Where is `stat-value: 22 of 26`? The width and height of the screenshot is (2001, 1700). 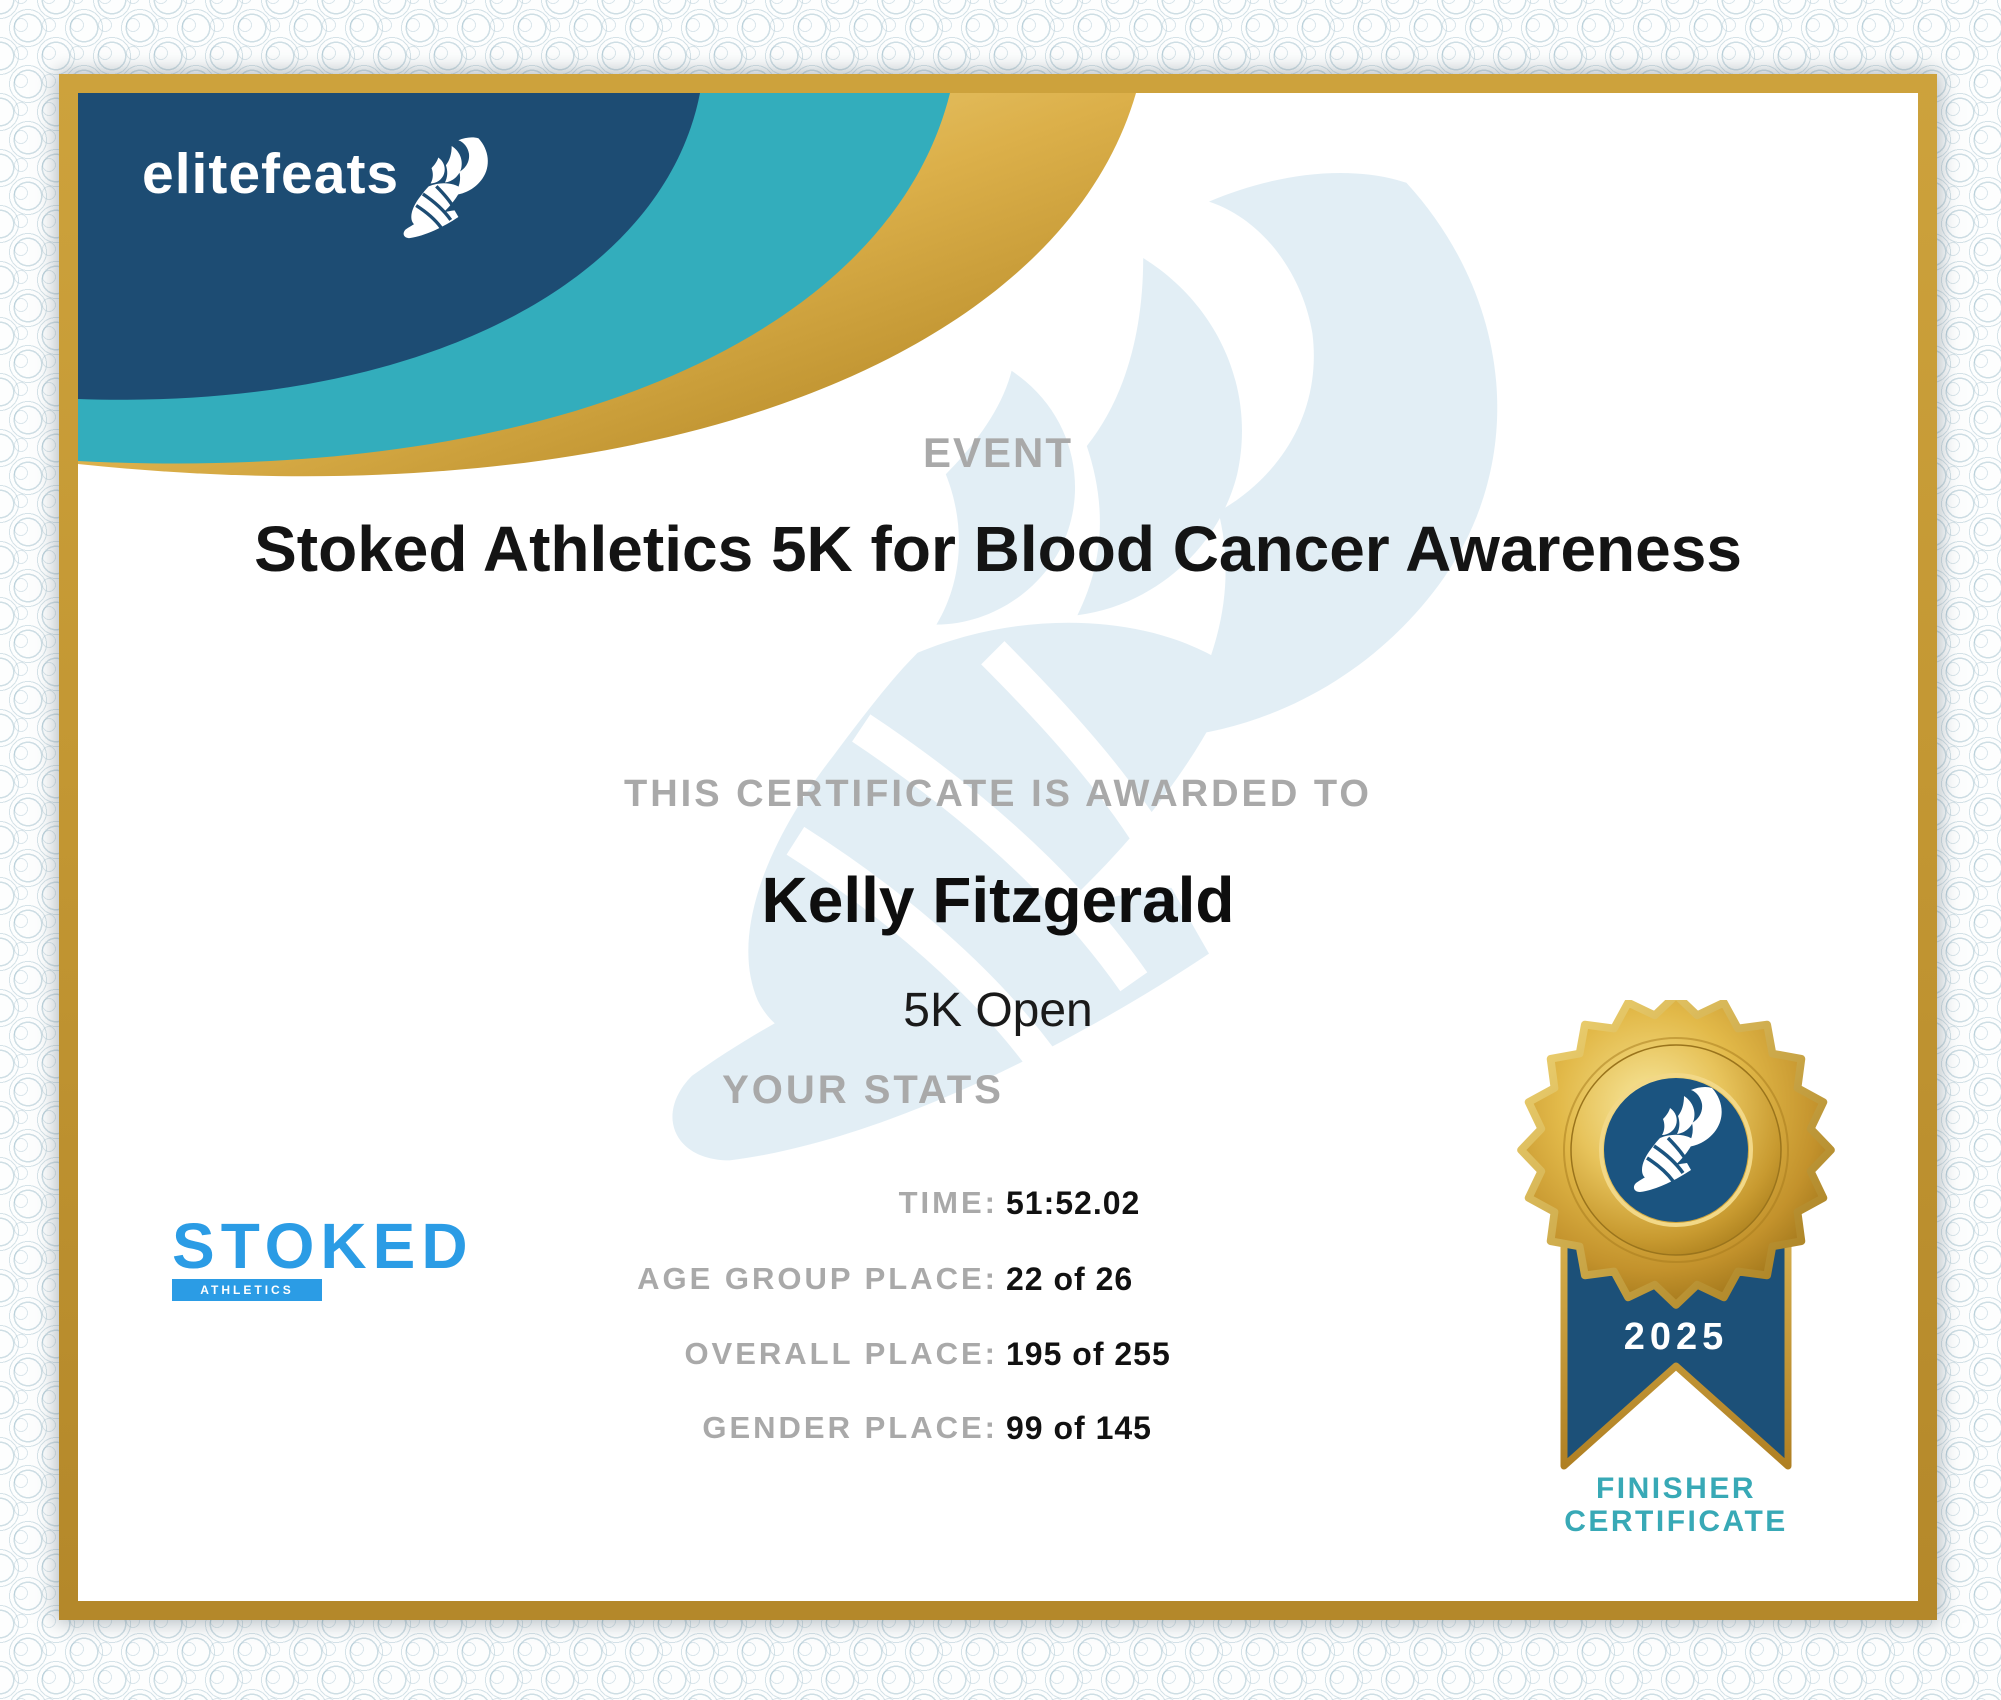 stat-value: 22 of 26 is located at coordinates (1070, 1279).